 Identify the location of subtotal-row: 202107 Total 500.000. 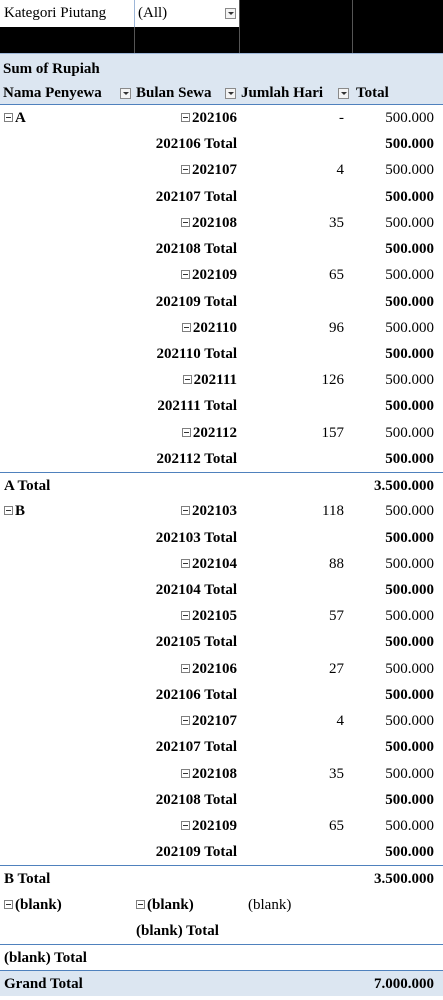
(221, 197).